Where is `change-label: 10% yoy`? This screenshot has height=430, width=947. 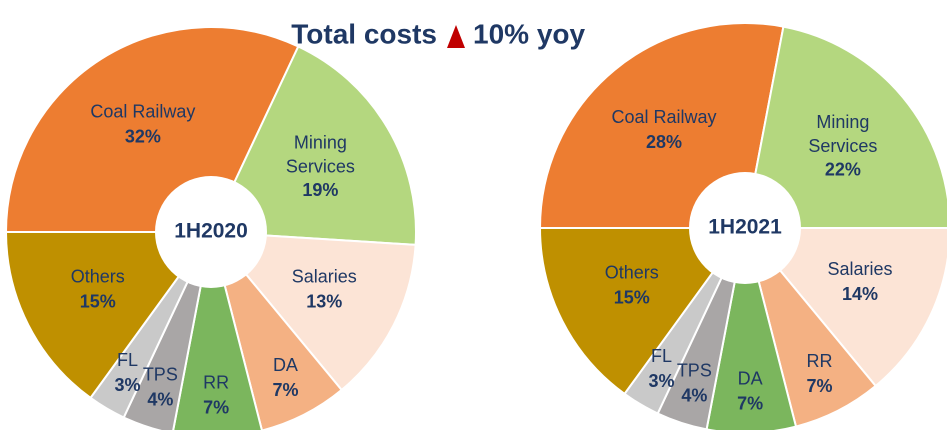
change-label: 10% yoy is located at coordinates (529, 33).